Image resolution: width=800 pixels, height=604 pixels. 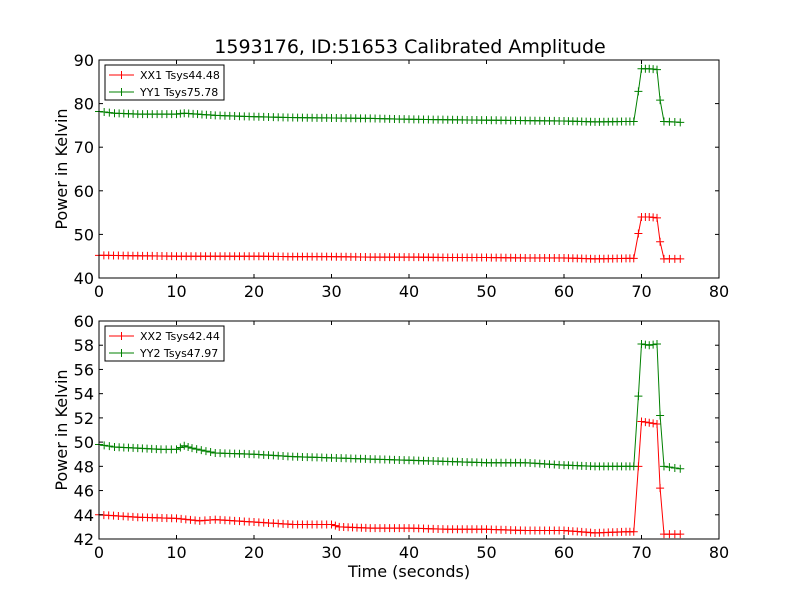 What do you see at coordinates (84, 539) in the screenshot?
I see `y-tick-label: 42` at bounding box center [84, 539].